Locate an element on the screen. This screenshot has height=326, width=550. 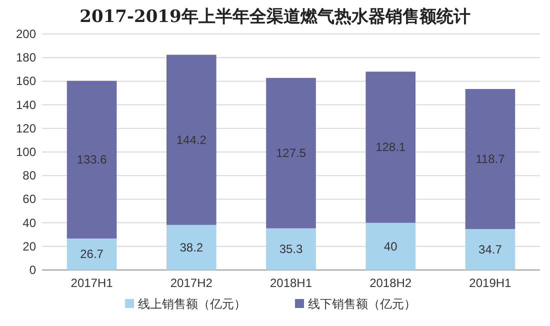
x-tick-label: 2018H2 is located at coordinates (391, 283).